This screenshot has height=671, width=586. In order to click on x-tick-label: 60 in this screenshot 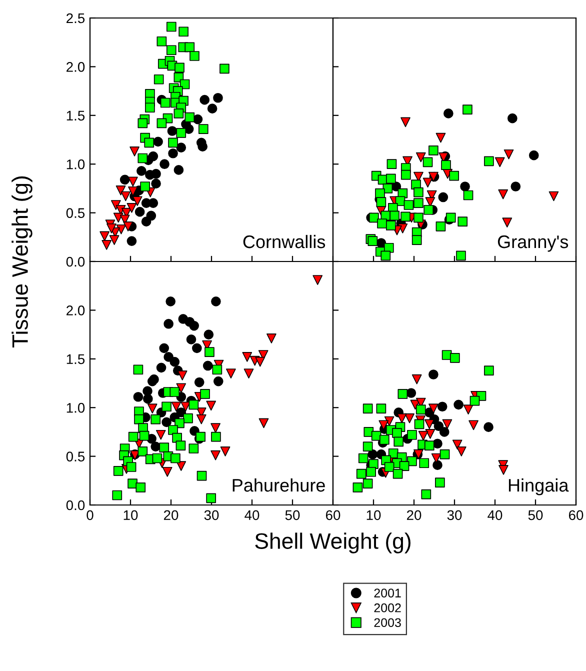, I will do `click(333, 515)`.